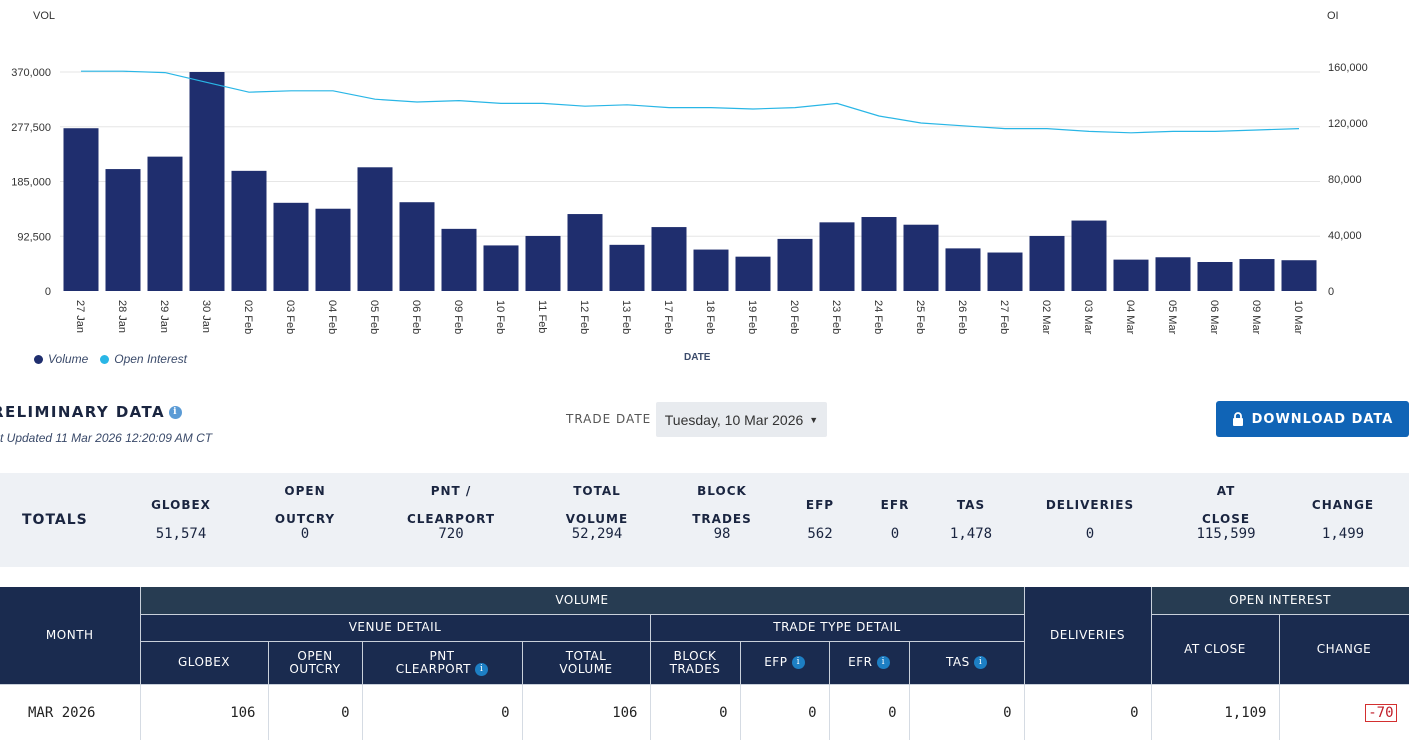 The height and width of the screenshot is (740, 1409). What do you see at coordinates (80, 316) in the screenshot?
I see `x-tick-label: 27 Jan` at bounding box center [80, 316].